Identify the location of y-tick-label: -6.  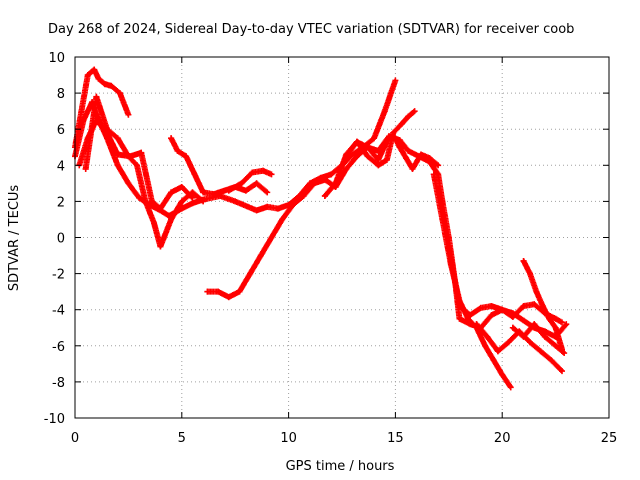
(58, 347).